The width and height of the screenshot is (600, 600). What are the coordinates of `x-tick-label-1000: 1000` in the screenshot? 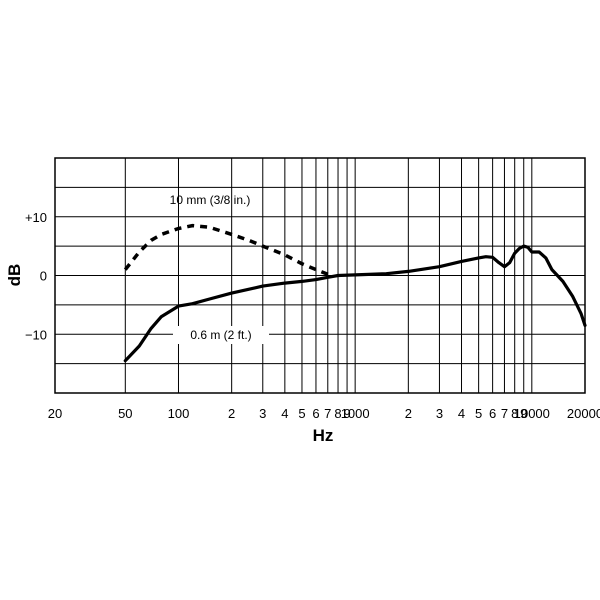 It's located at (355, 413).